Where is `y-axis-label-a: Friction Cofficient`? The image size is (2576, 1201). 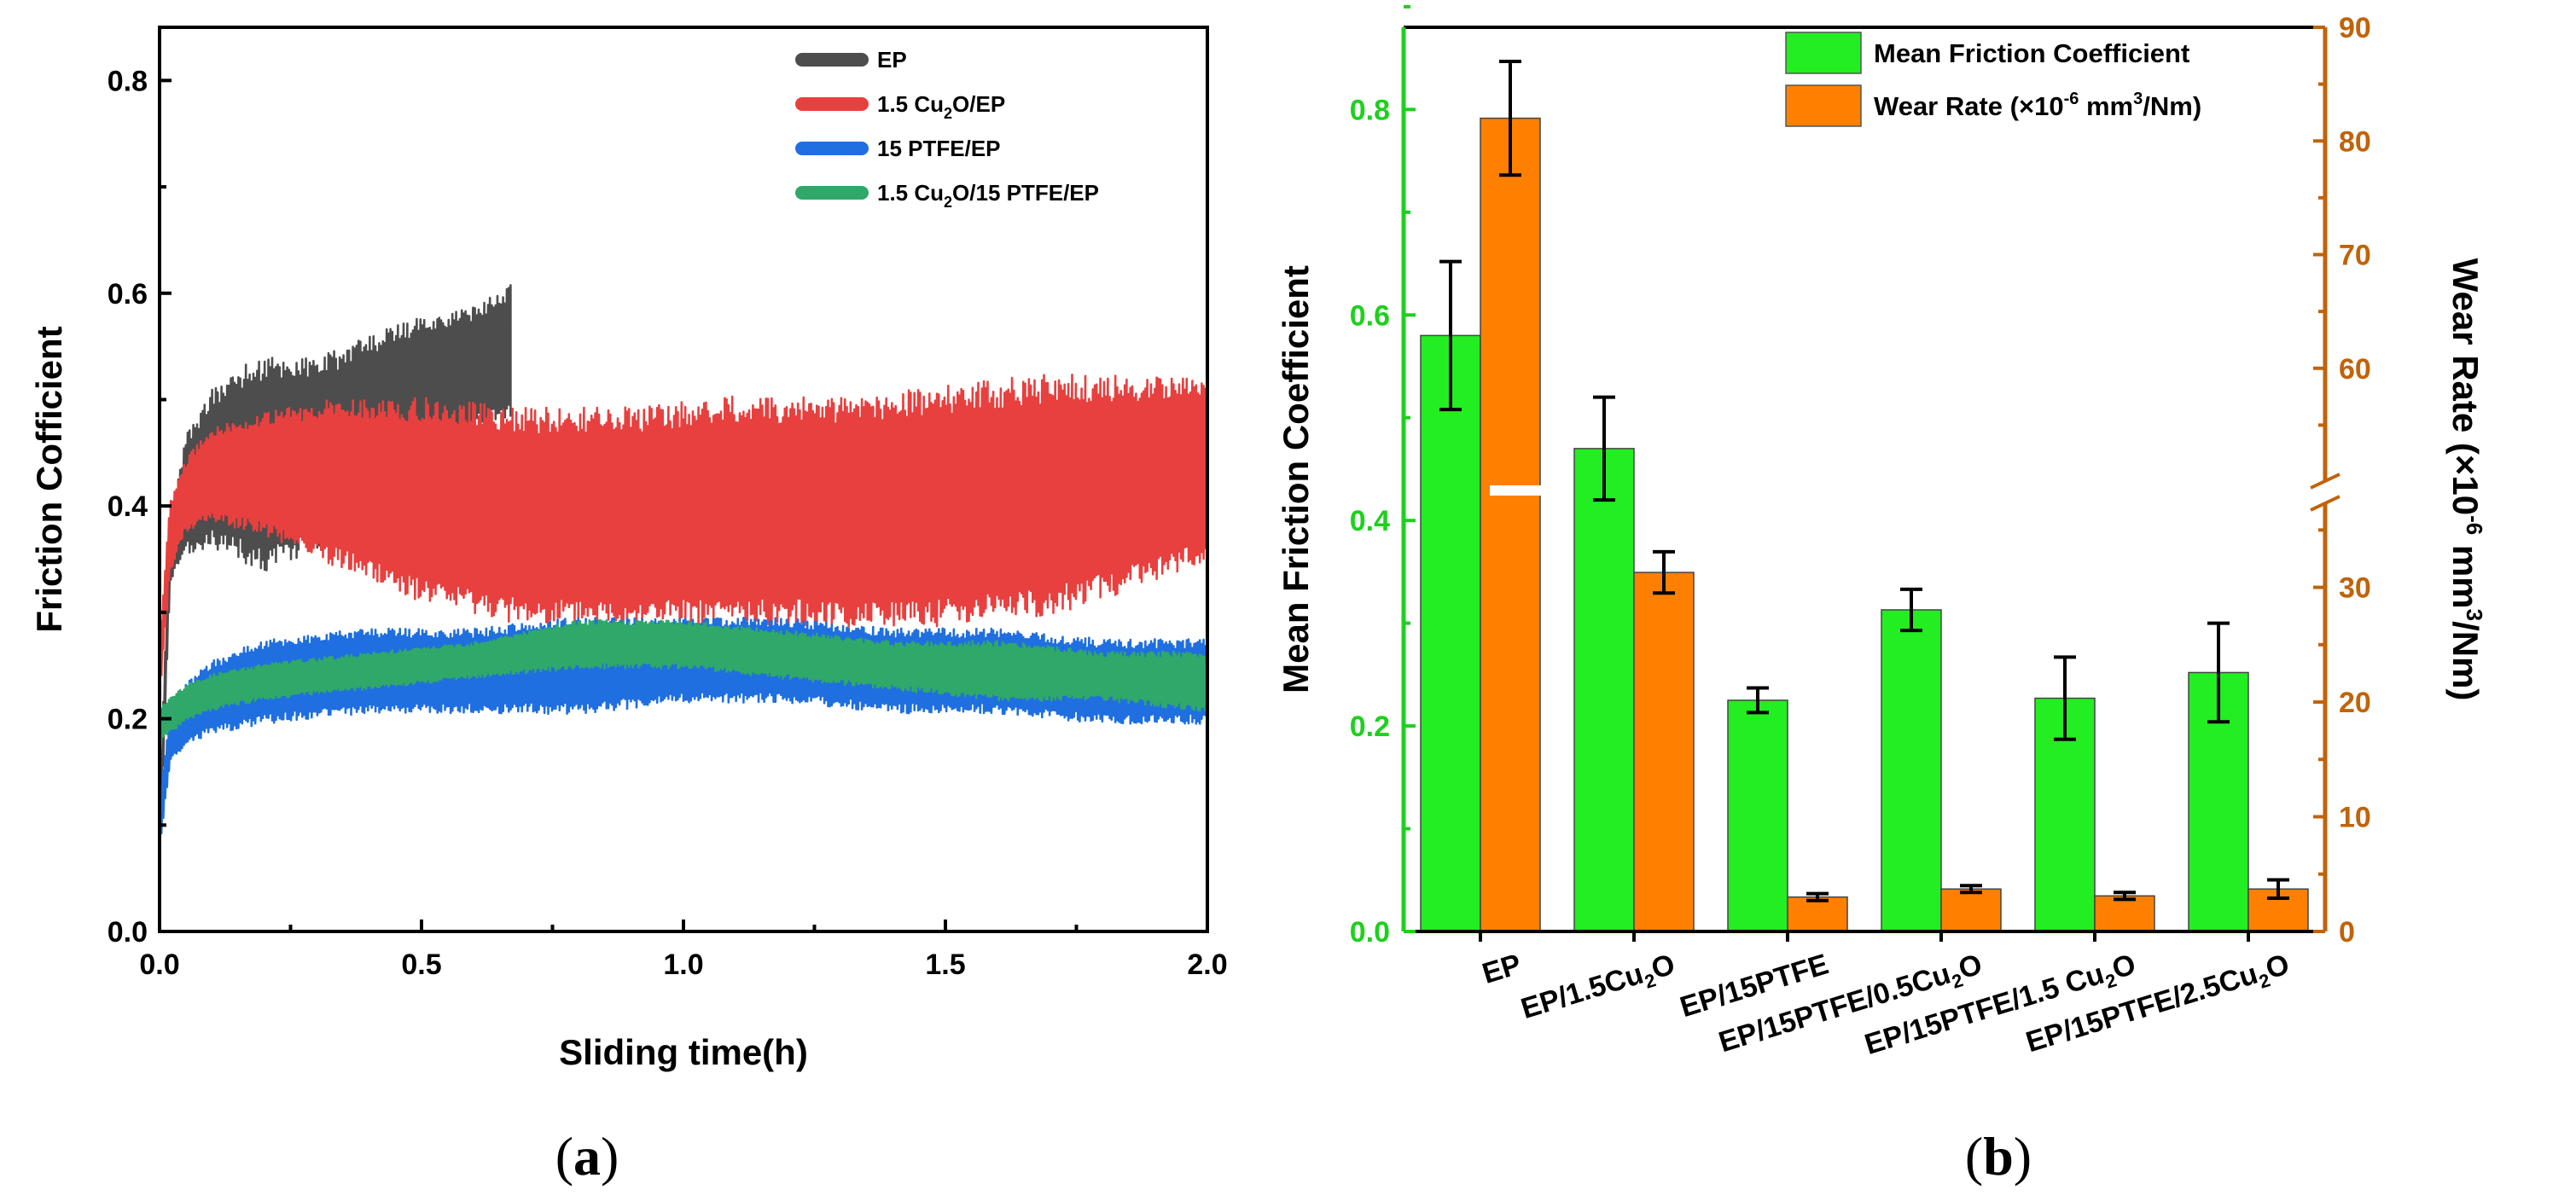
y-axis-label-a: Friction Cofficient is located at coordinates (49, 479).